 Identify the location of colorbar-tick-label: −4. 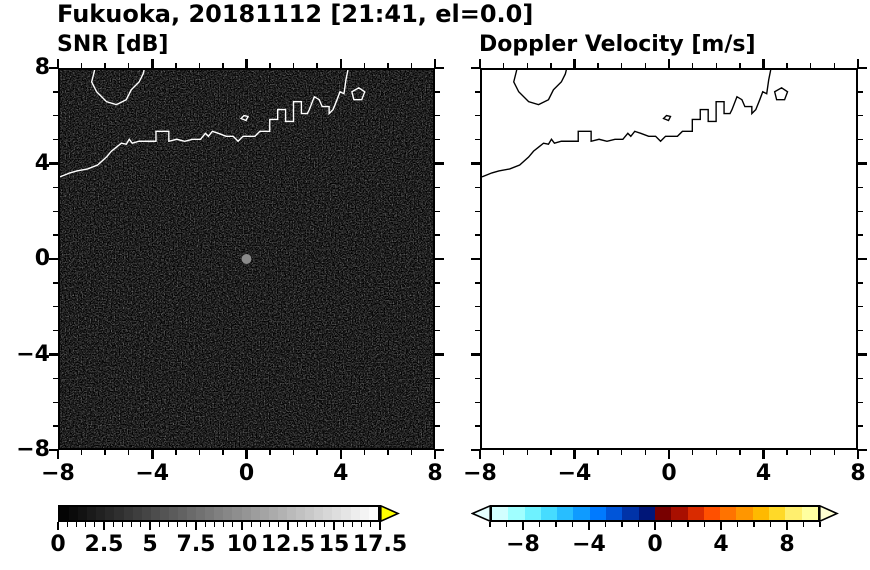
(589, 544).